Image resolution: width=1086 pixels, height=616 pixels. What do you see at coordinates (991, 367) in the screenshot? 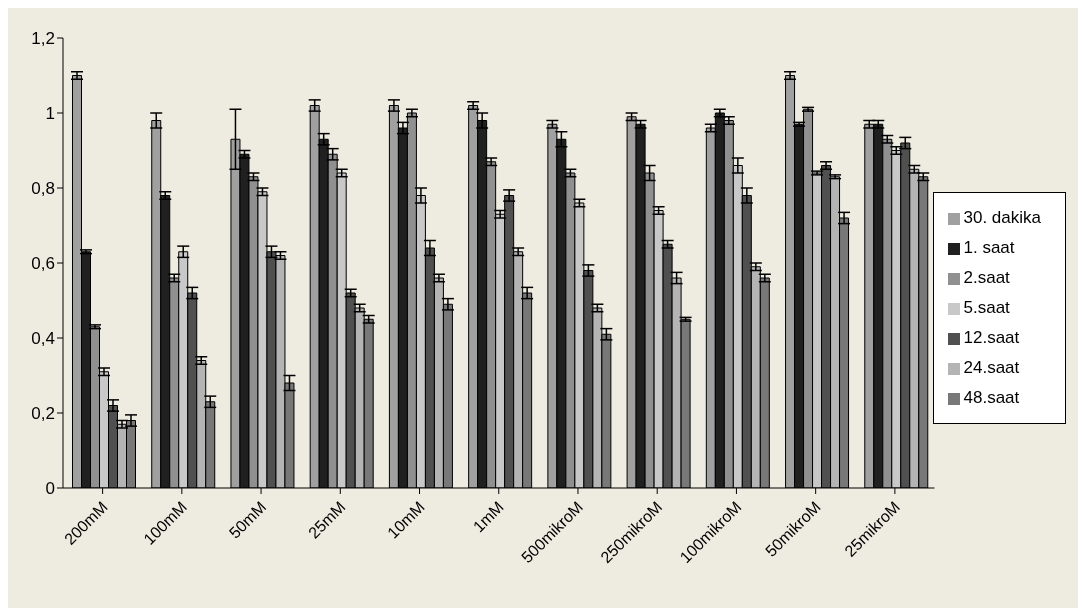
I see `legend-label: 24.saat` at bounding box center [991, 367].